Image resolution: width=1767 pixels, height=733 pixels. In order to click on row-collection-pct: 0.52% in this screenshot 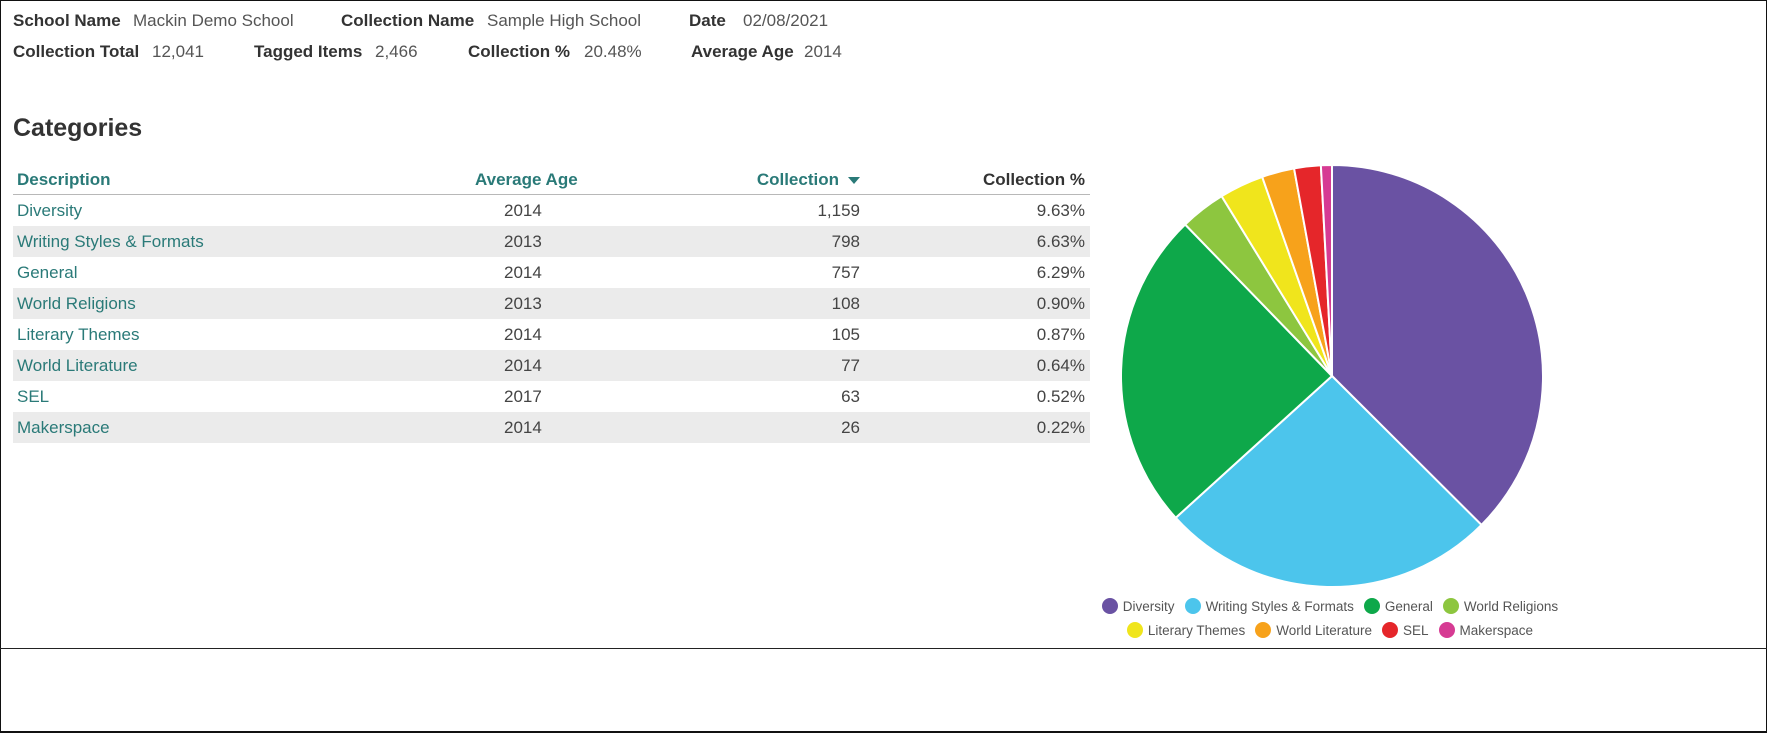, I will do `click(1060, 396)`.